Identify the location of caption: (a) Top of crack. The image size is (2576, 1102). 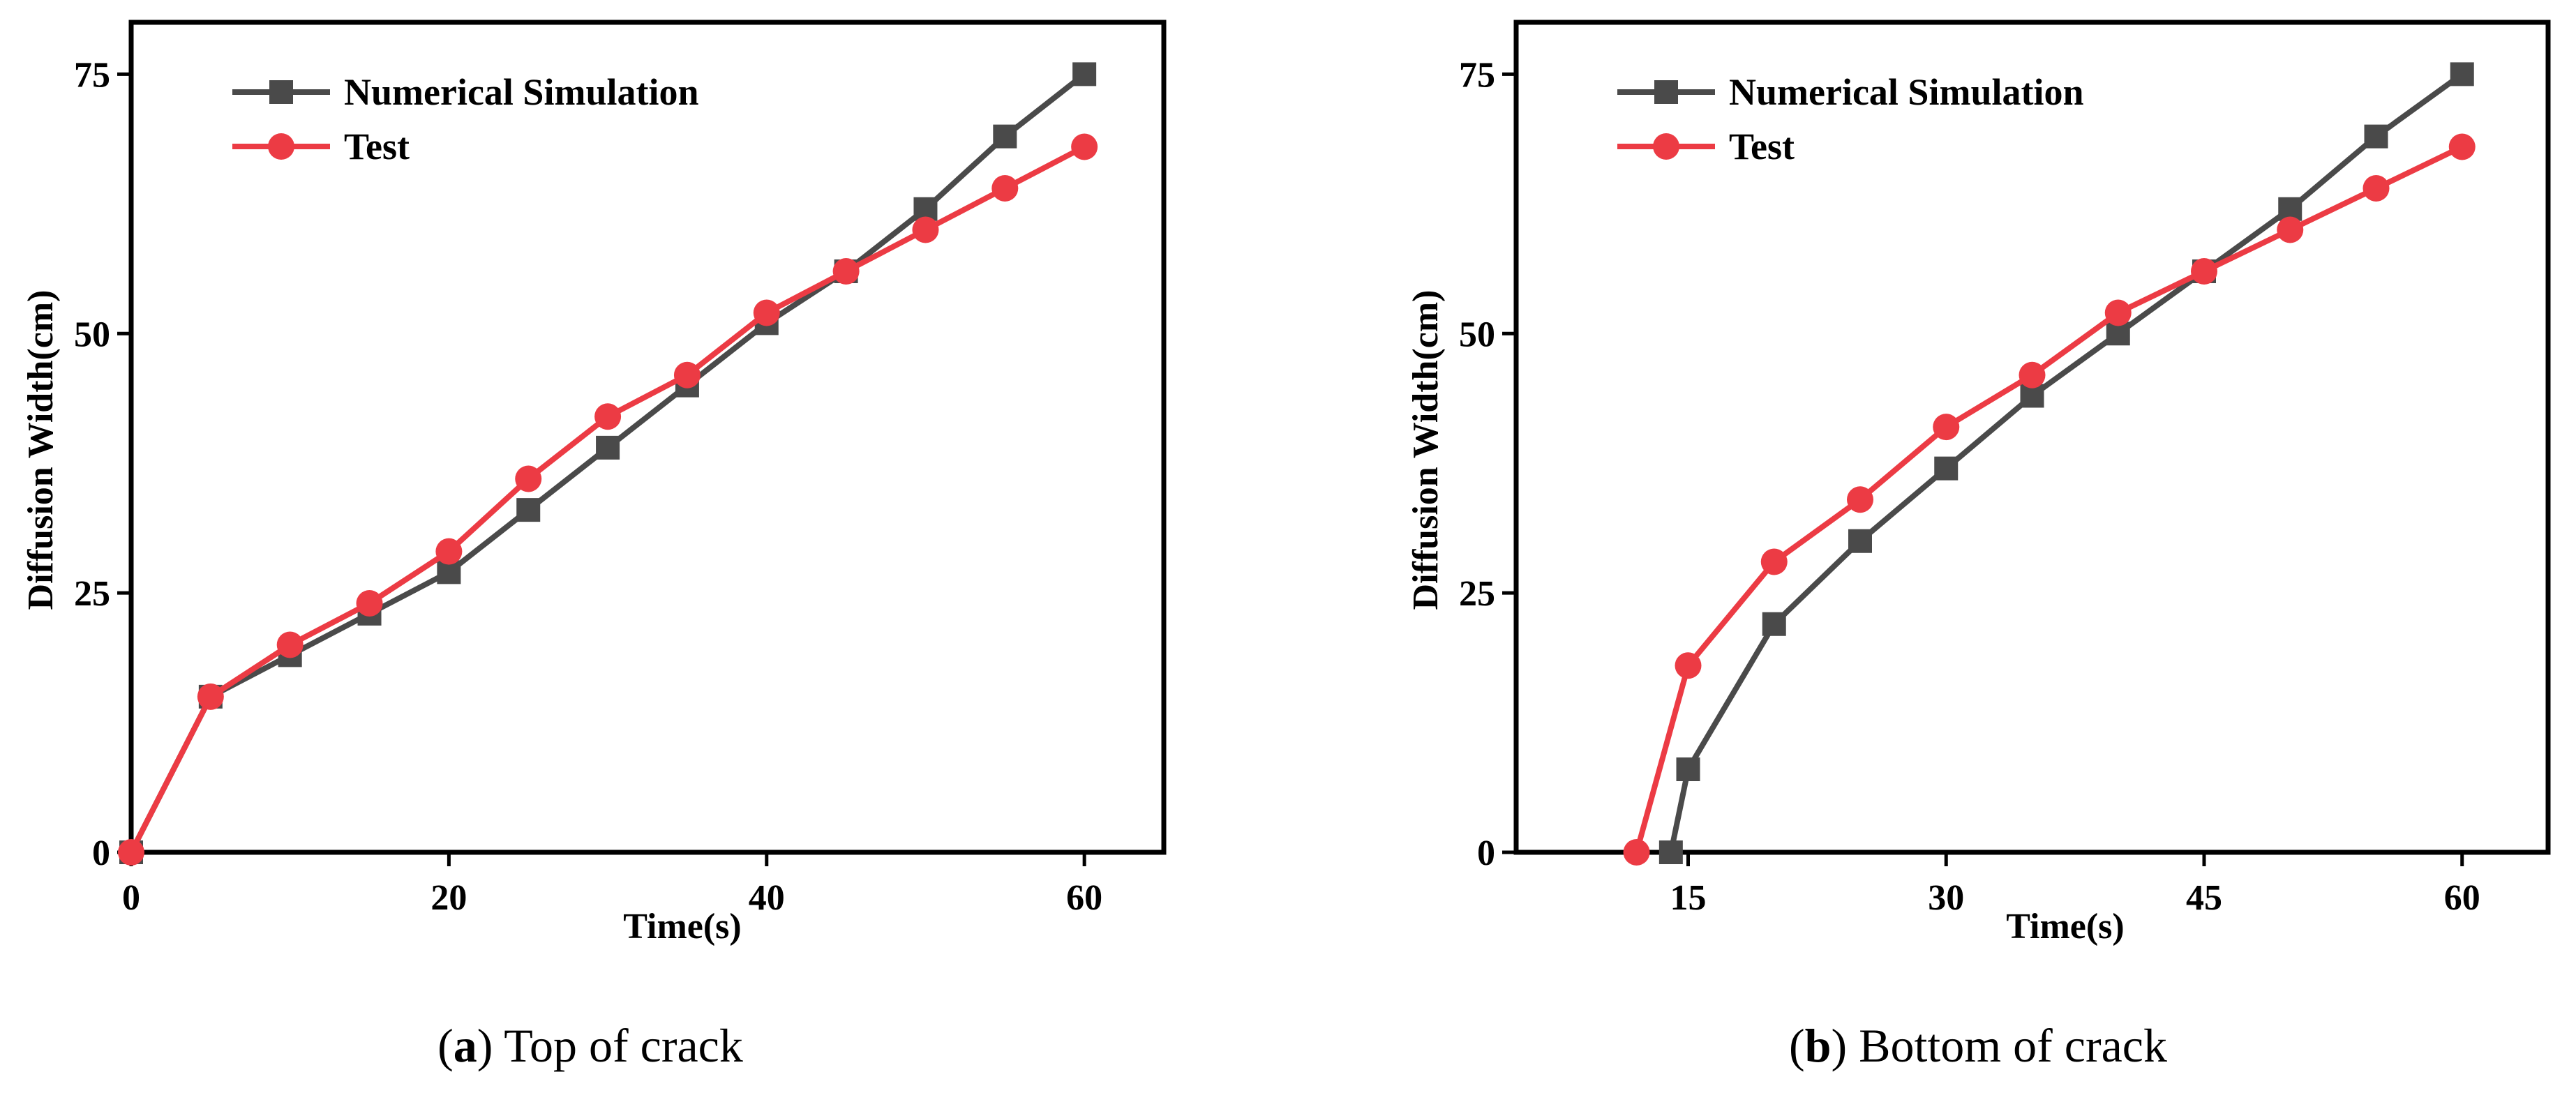
(590, 1045).